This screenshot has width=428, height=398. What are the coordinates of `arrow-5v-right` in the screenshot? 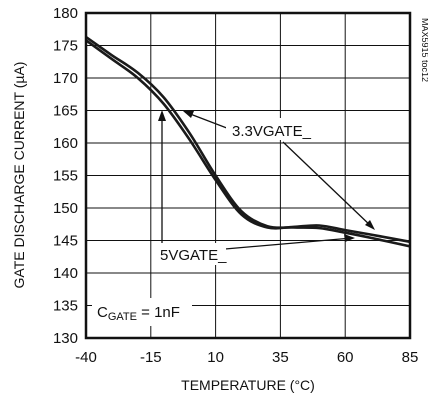 It's located at (288, 243).